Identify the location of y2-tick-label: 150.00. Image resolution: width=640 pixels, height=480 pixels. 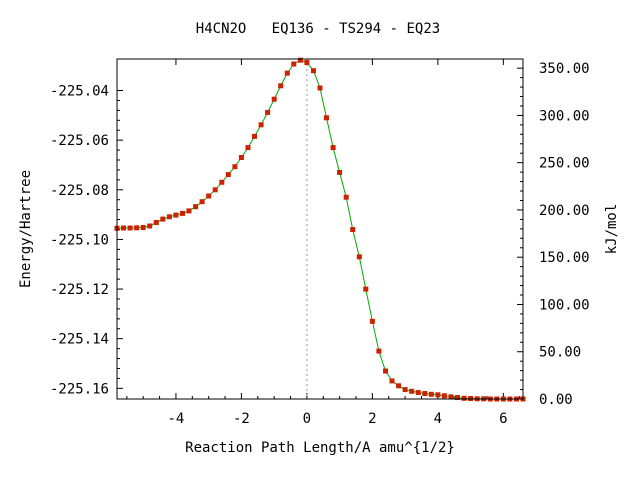
(564, 258).